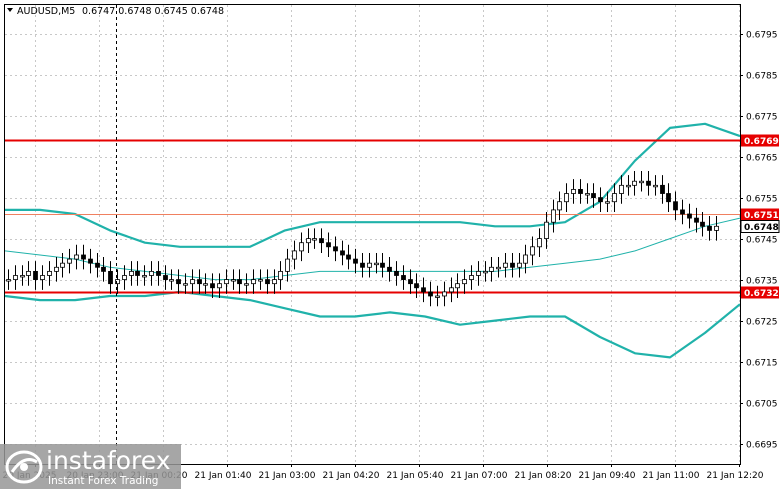 The image size is (781, 489). What do you see at coordinates (671, 476) in the screenshot?
I see `x-tick-label: 21 Jan 11:00` at bounding box center [671, 476].